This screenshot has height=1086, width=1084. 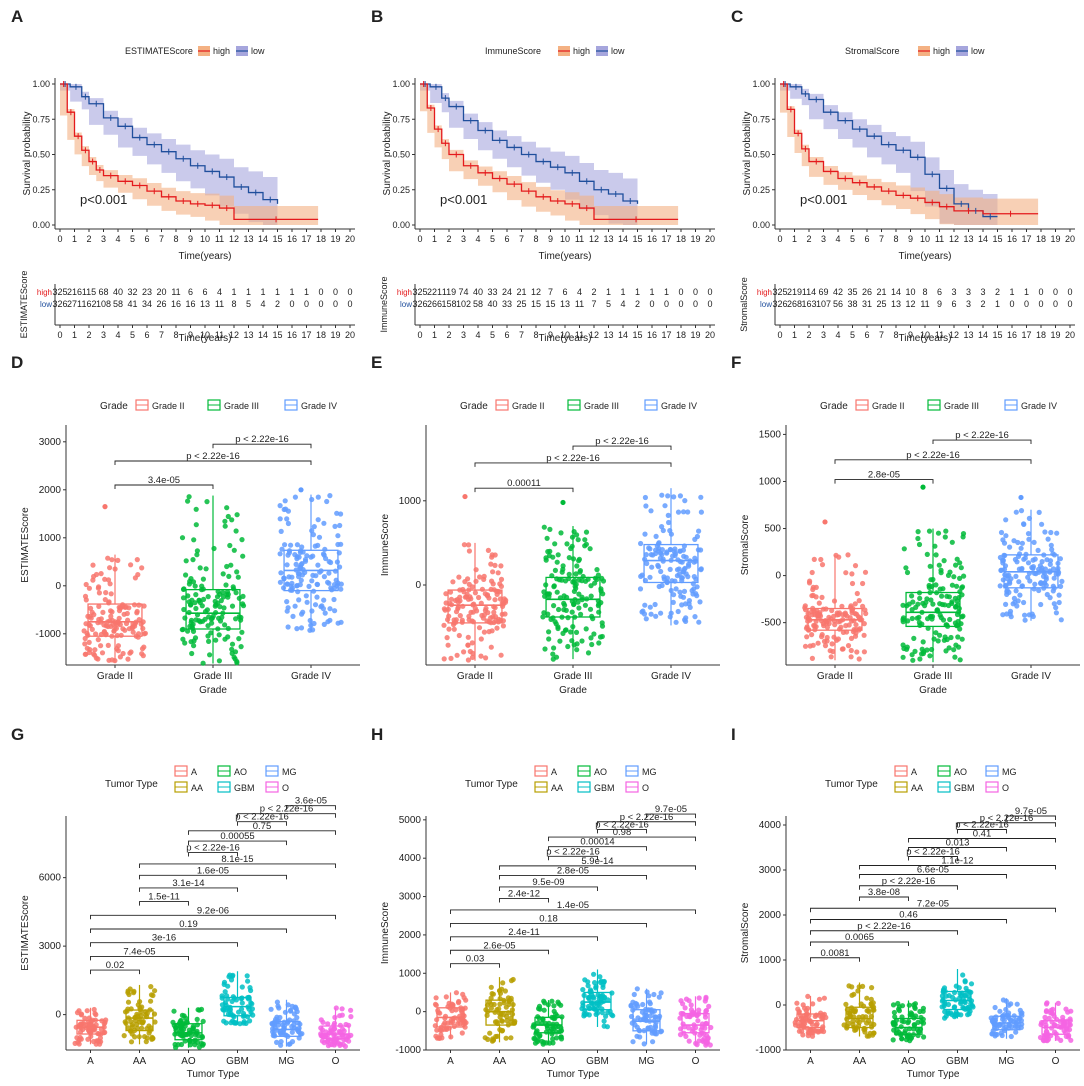 What do you see at coordinates (44, 292) in the screenshot?
I see `risk-high-row-label: high` at bounding box center [44, 292].